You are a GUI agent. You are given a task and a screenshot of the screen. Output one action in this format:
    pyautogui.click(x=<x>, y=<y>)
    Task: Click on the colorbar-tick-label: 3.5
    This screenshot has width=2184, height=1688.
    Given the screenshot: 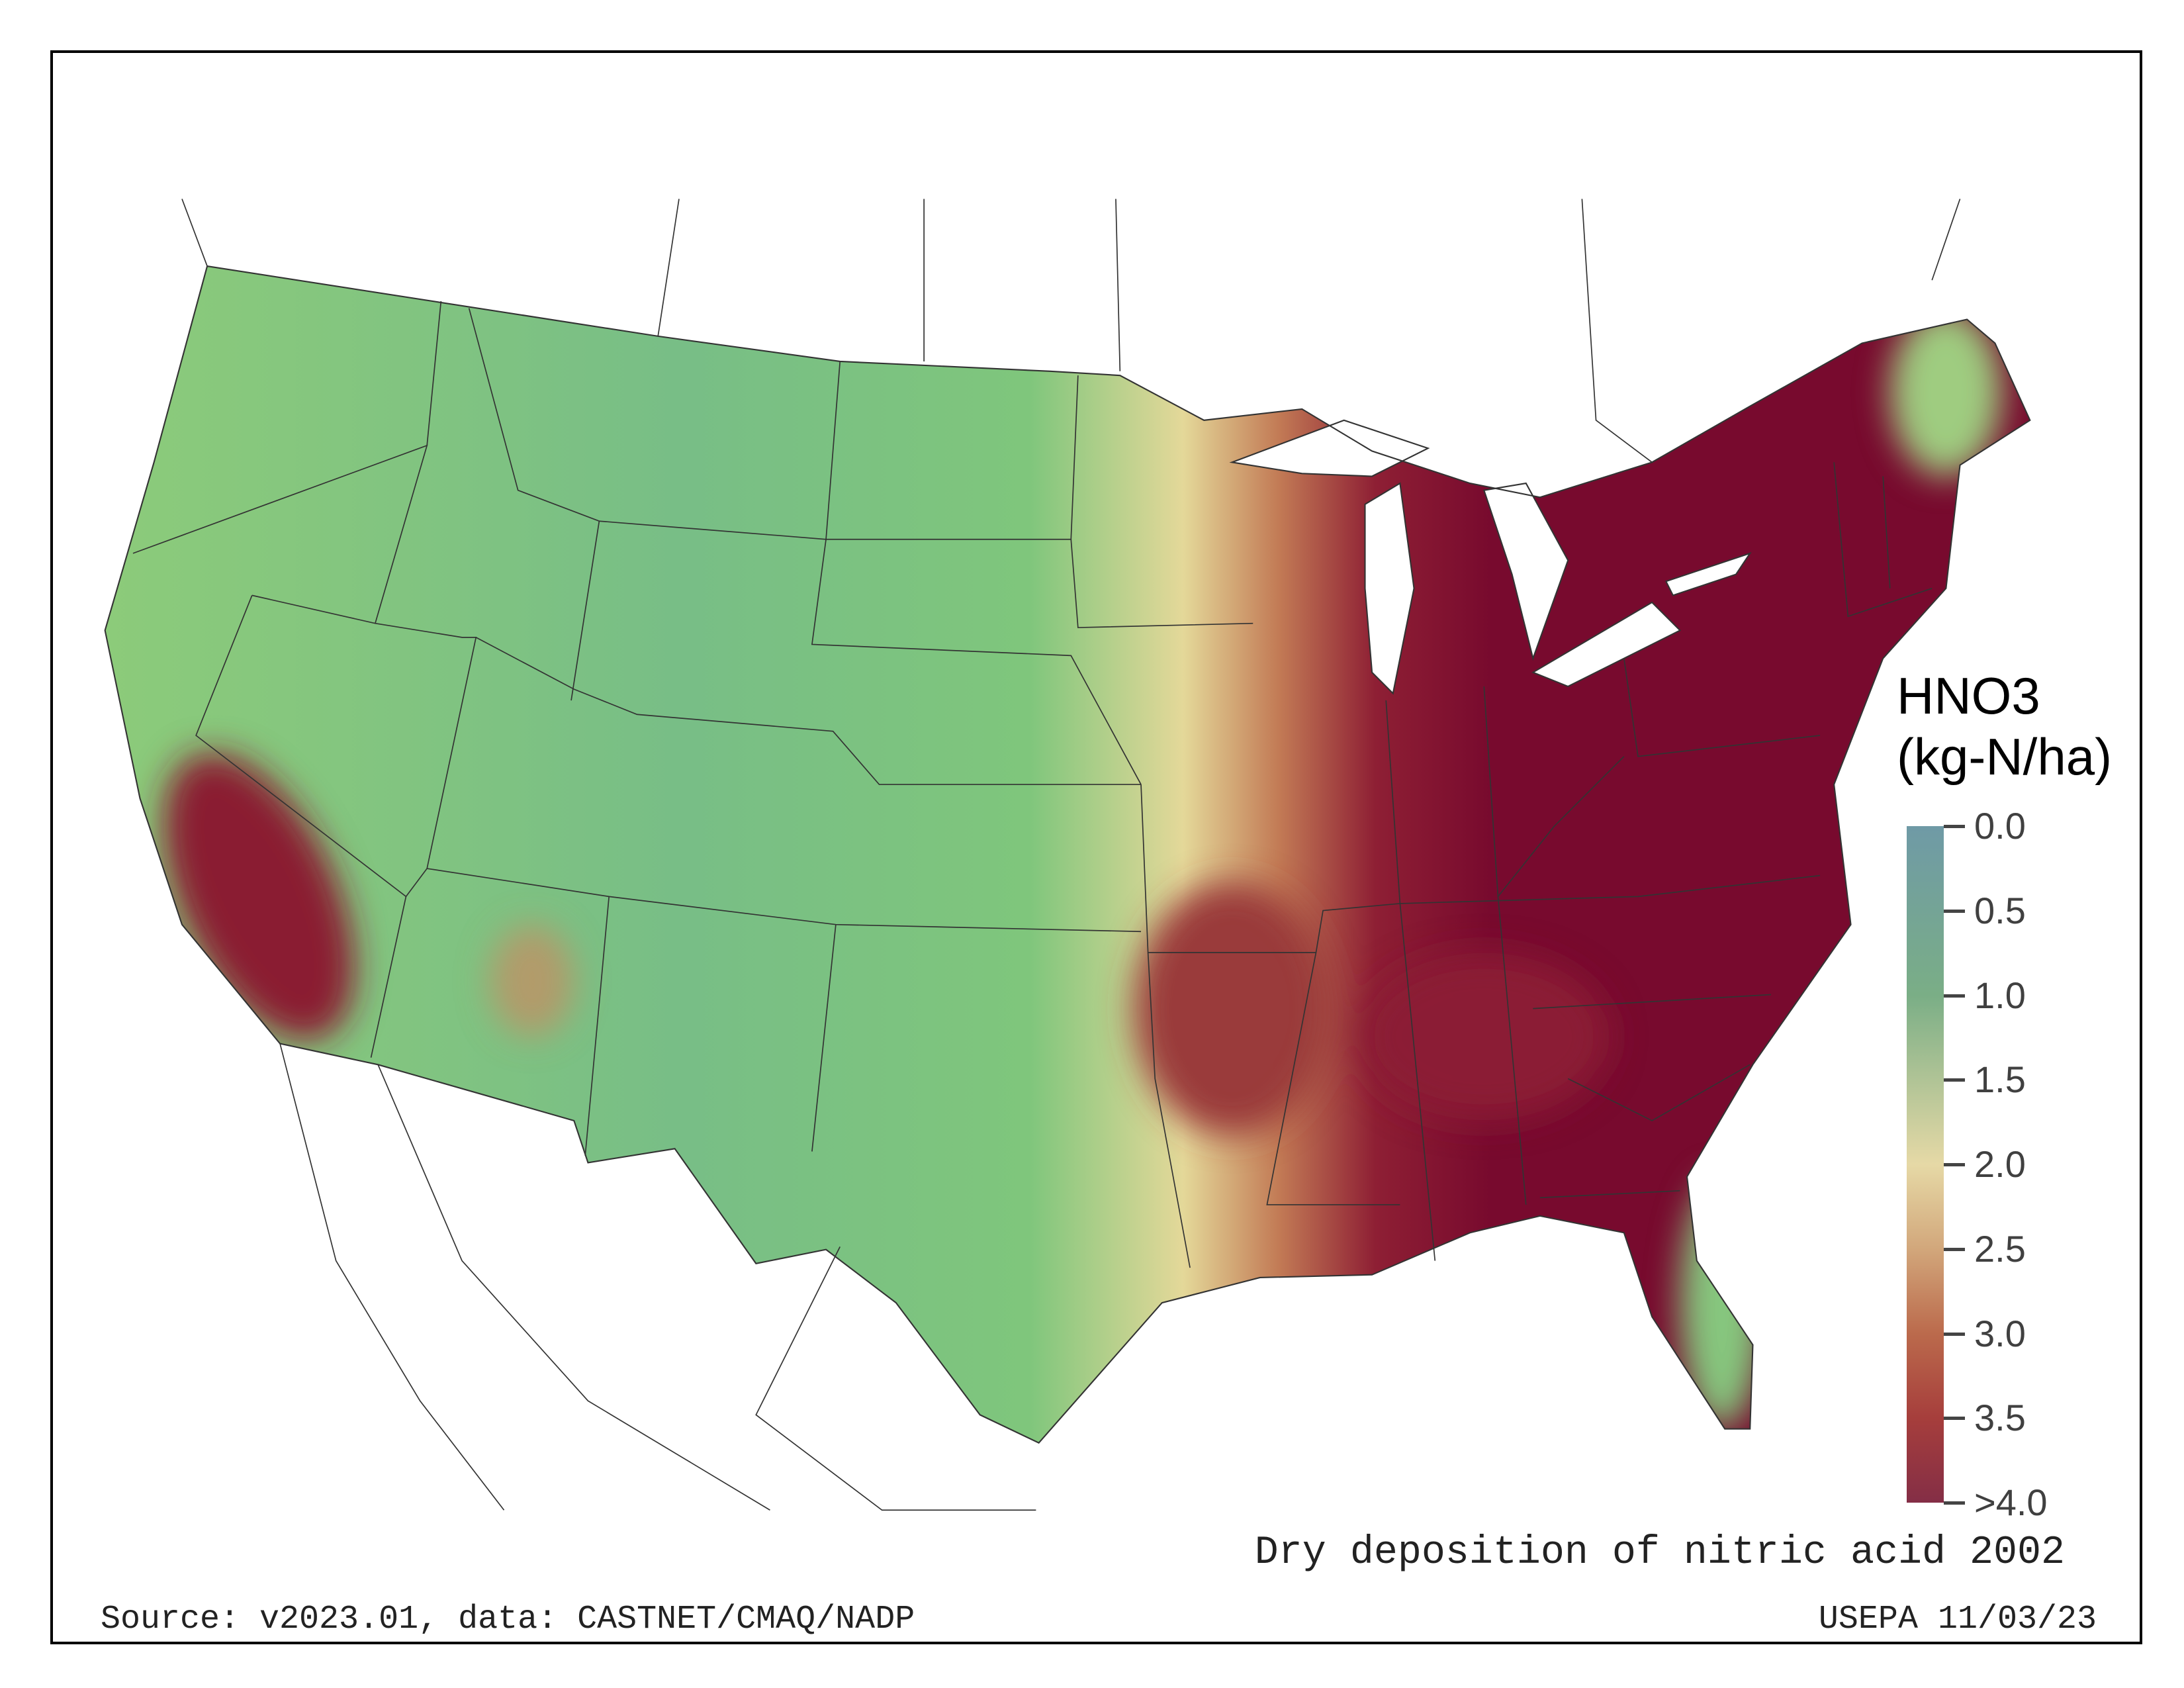 What is the action you would take?
    pyautogui.click(x=2000, y=1418)
    